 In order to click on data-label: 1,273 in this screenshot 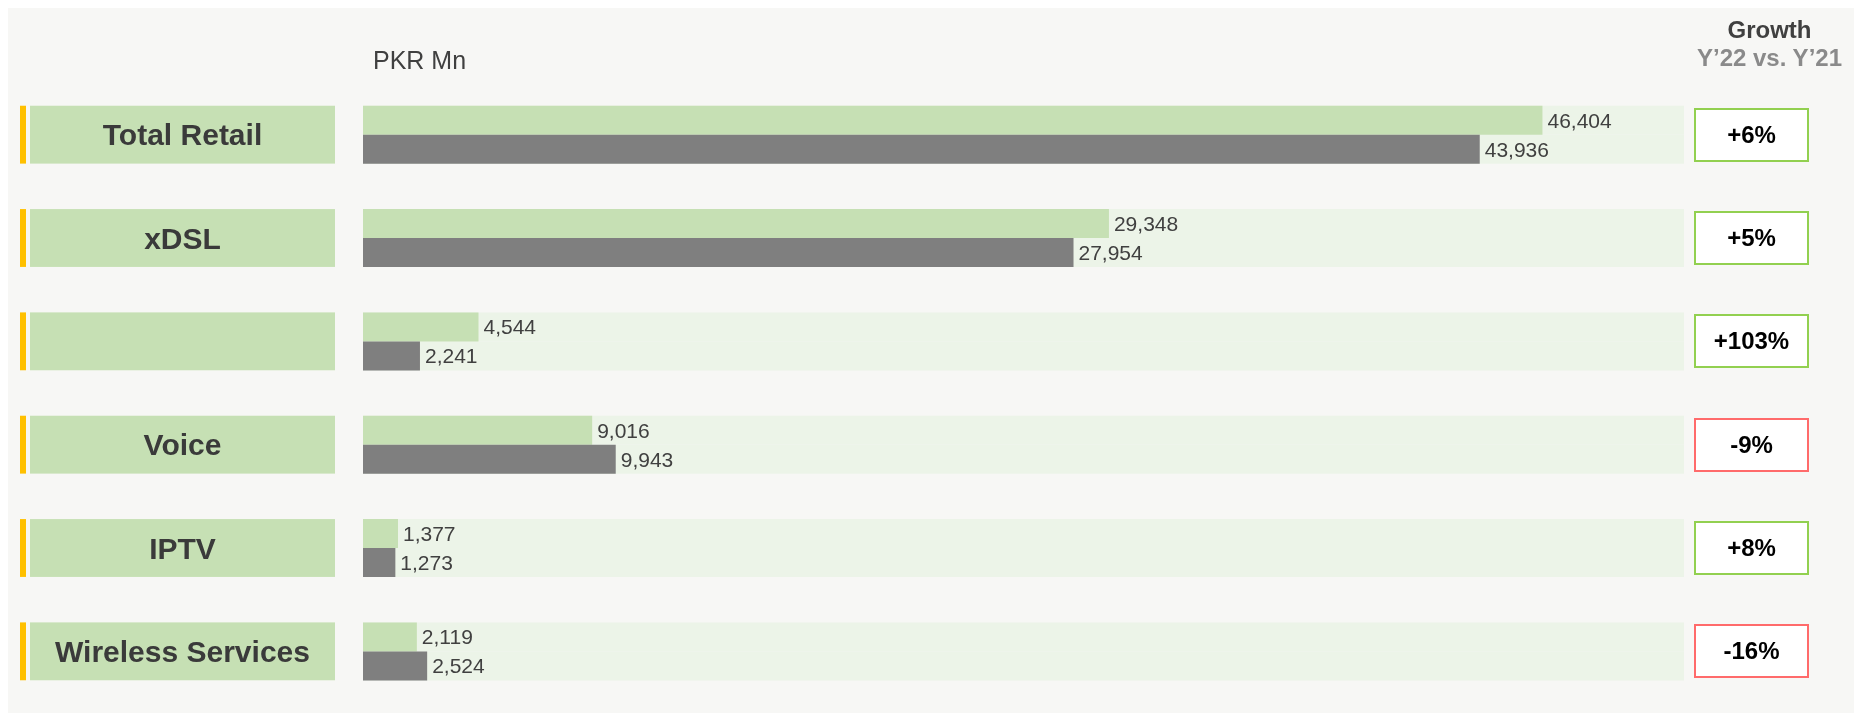, I will do `click(426, 563)`.